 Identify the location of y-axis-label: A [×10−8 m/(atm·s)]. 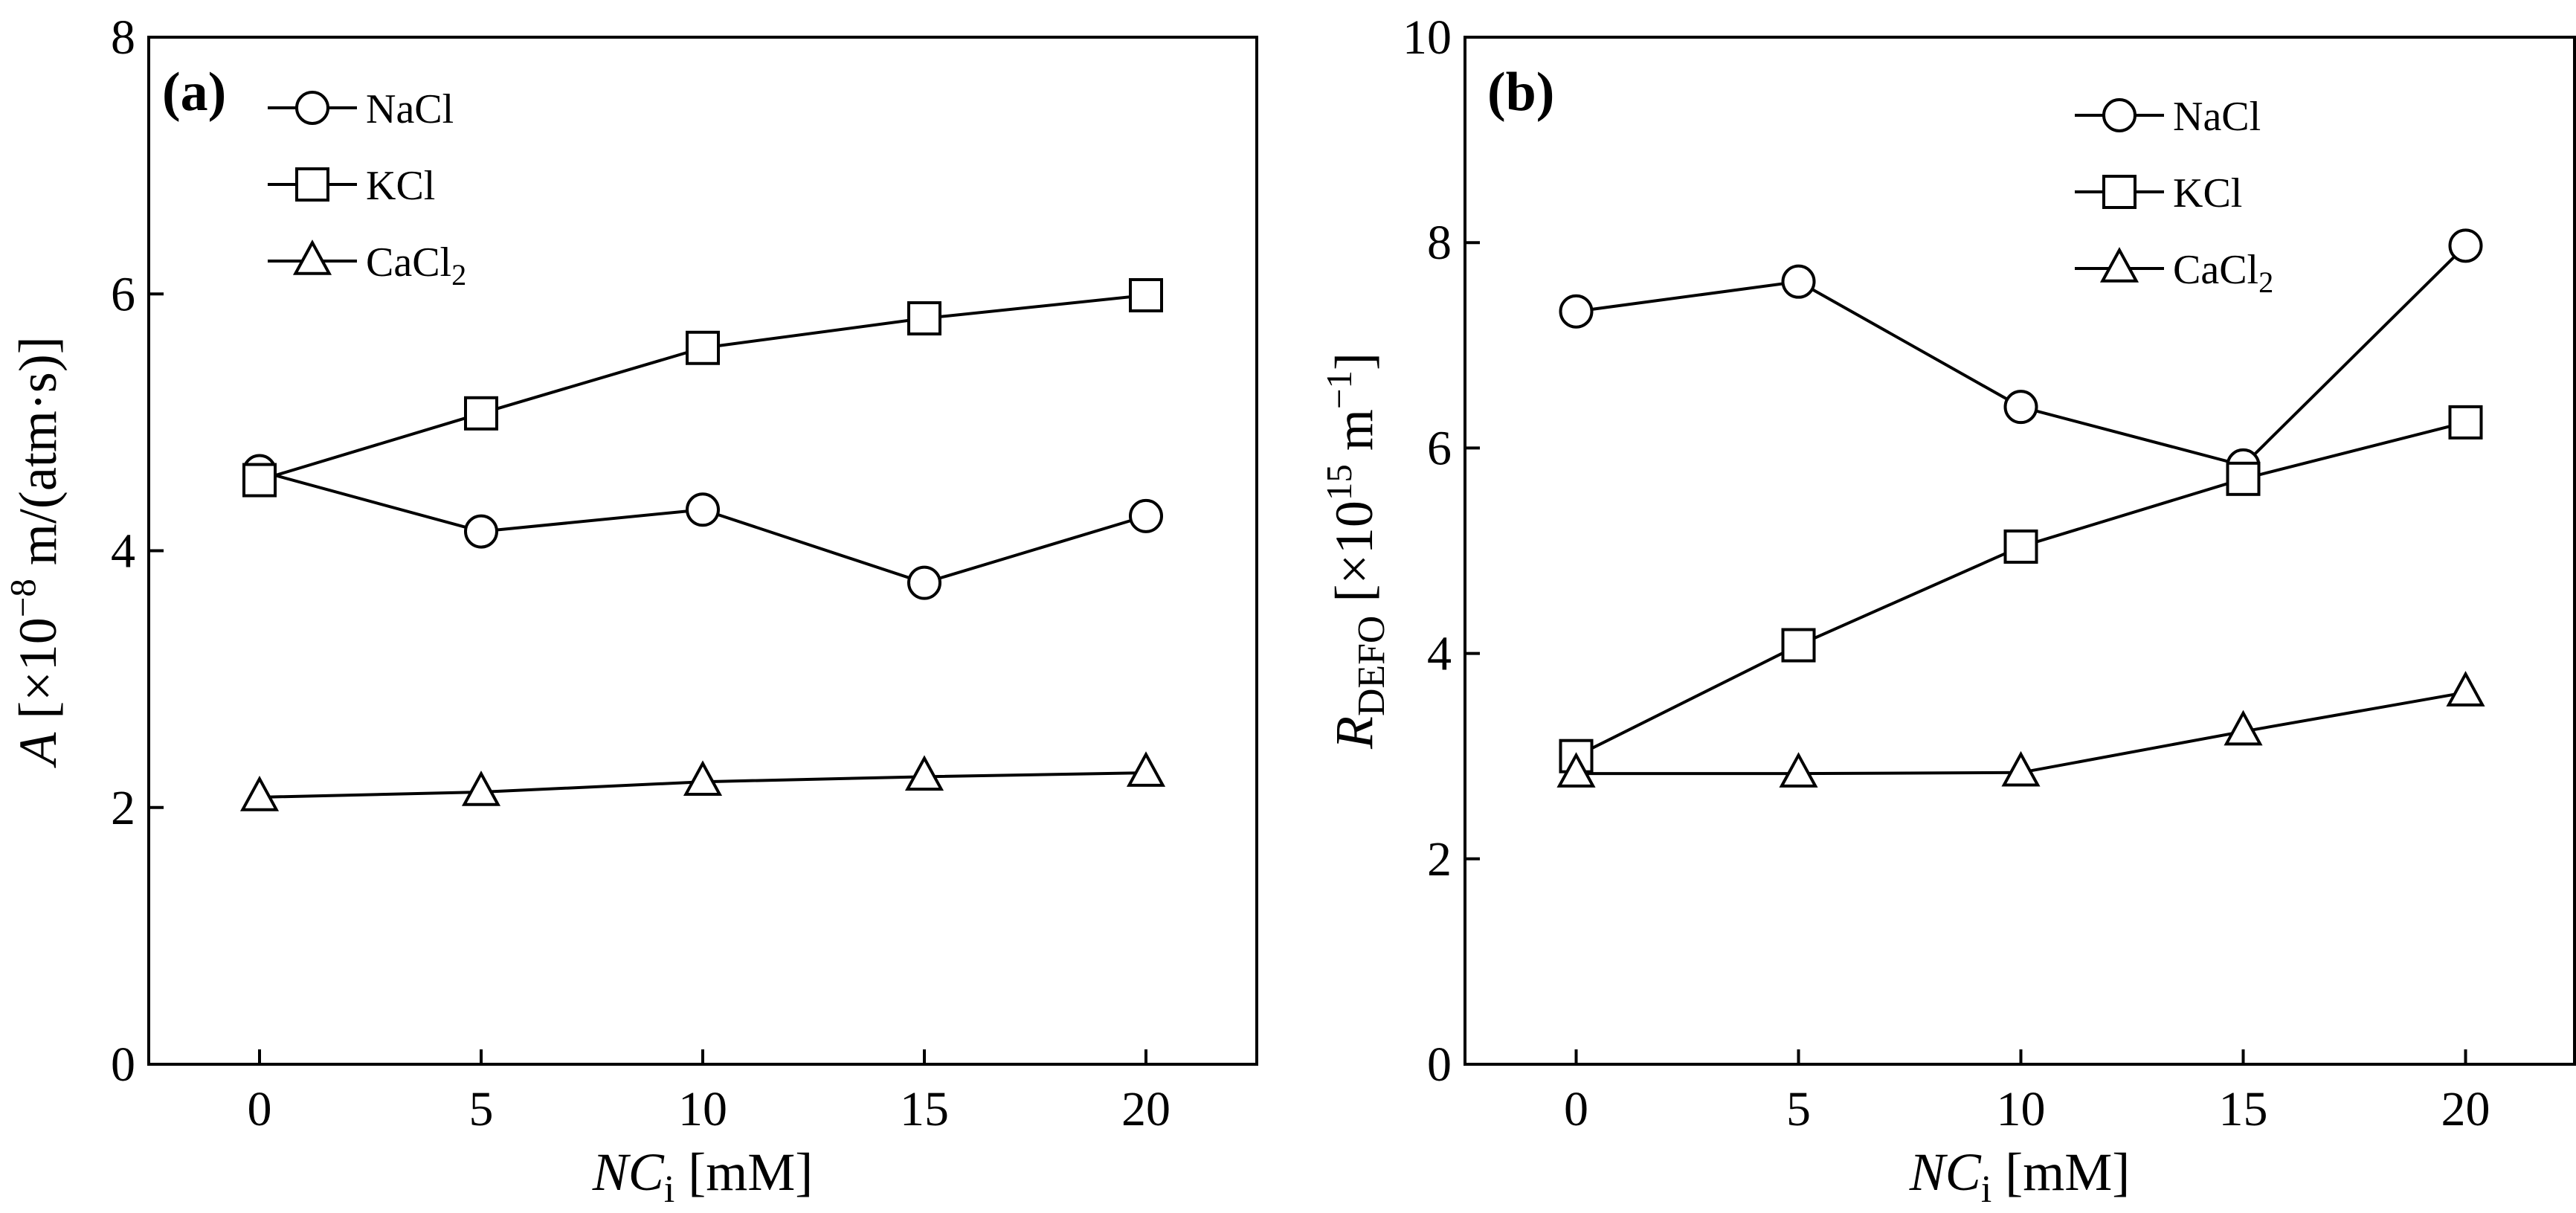
(35, 552).